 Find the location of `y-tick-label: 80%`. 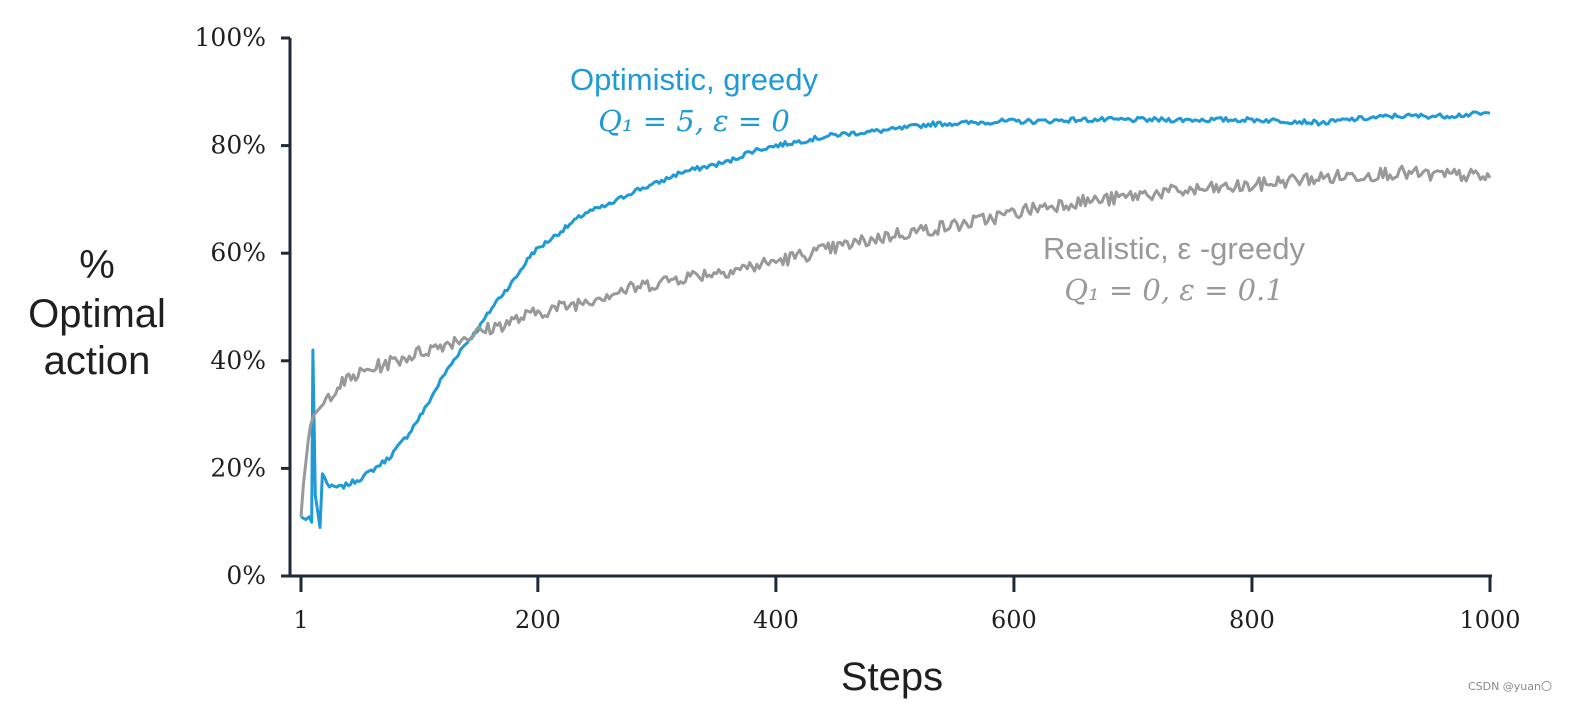

y-tick-label: 80% is located at coordinates (238, 145).